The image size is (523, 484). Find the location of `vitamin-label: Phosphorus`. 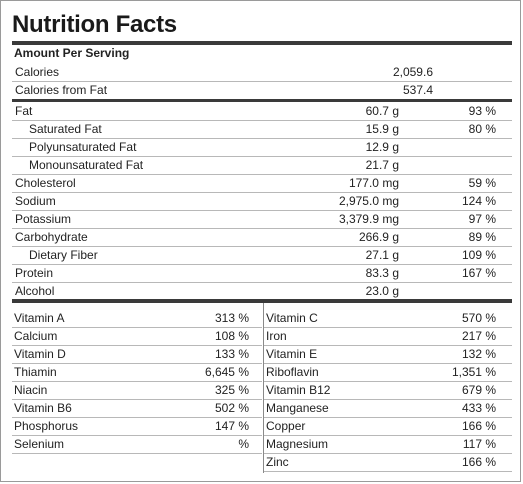

vitamin-label: Phosphorus is located at coordinates (46, 426).